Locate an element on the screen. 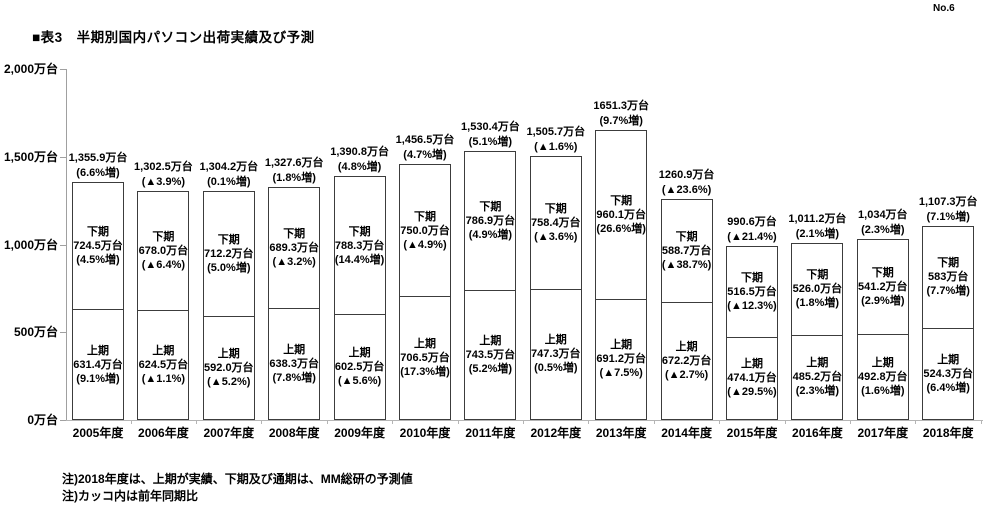 The image size is (1000, 513). page-number: No.6 is located at coordinates (944, 8).